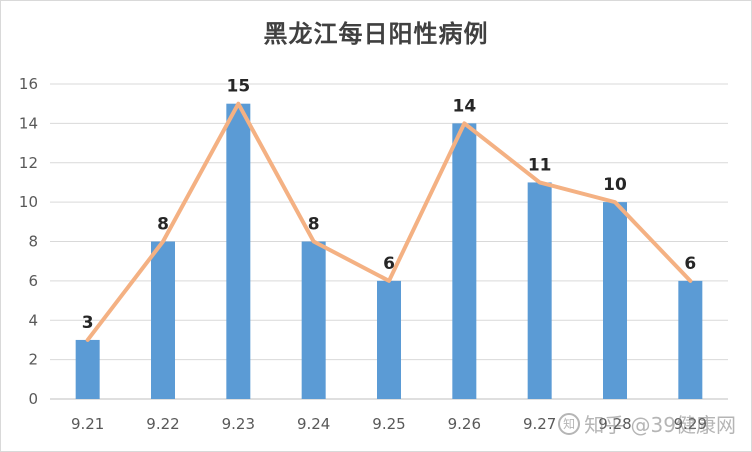 The width and height of the screenshot is (752, 452). Describe the element at coordinates (464, 424) in the screenshot. I see `x-tick-label: 9.26` at that location.